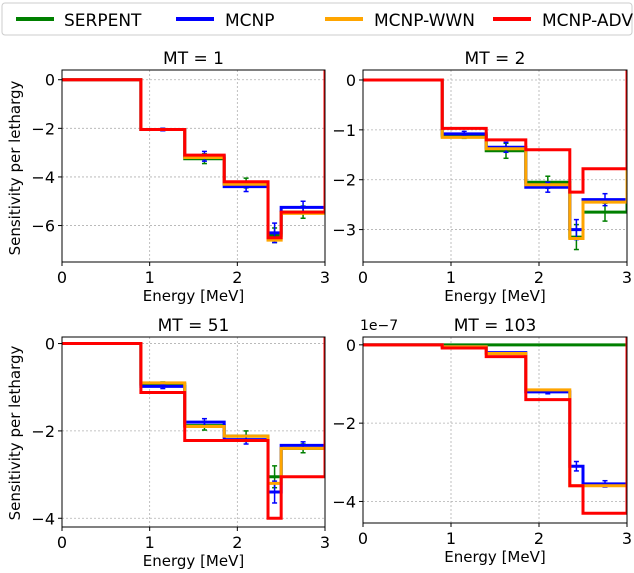 This screenshot has width=634, height=573. I want to click on legend-label: MCNP-WWN, so click(424, 21).